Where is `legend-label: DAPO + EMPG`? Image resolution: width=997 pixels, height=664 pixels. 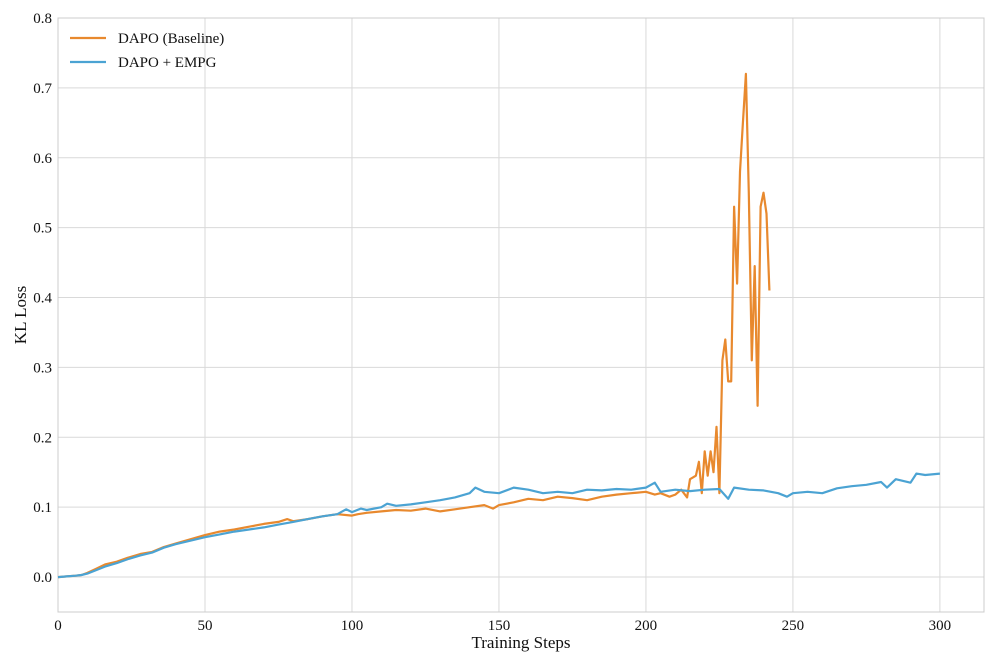 legend-label: DAPO + EMPG is located at coordinates (167, 63).